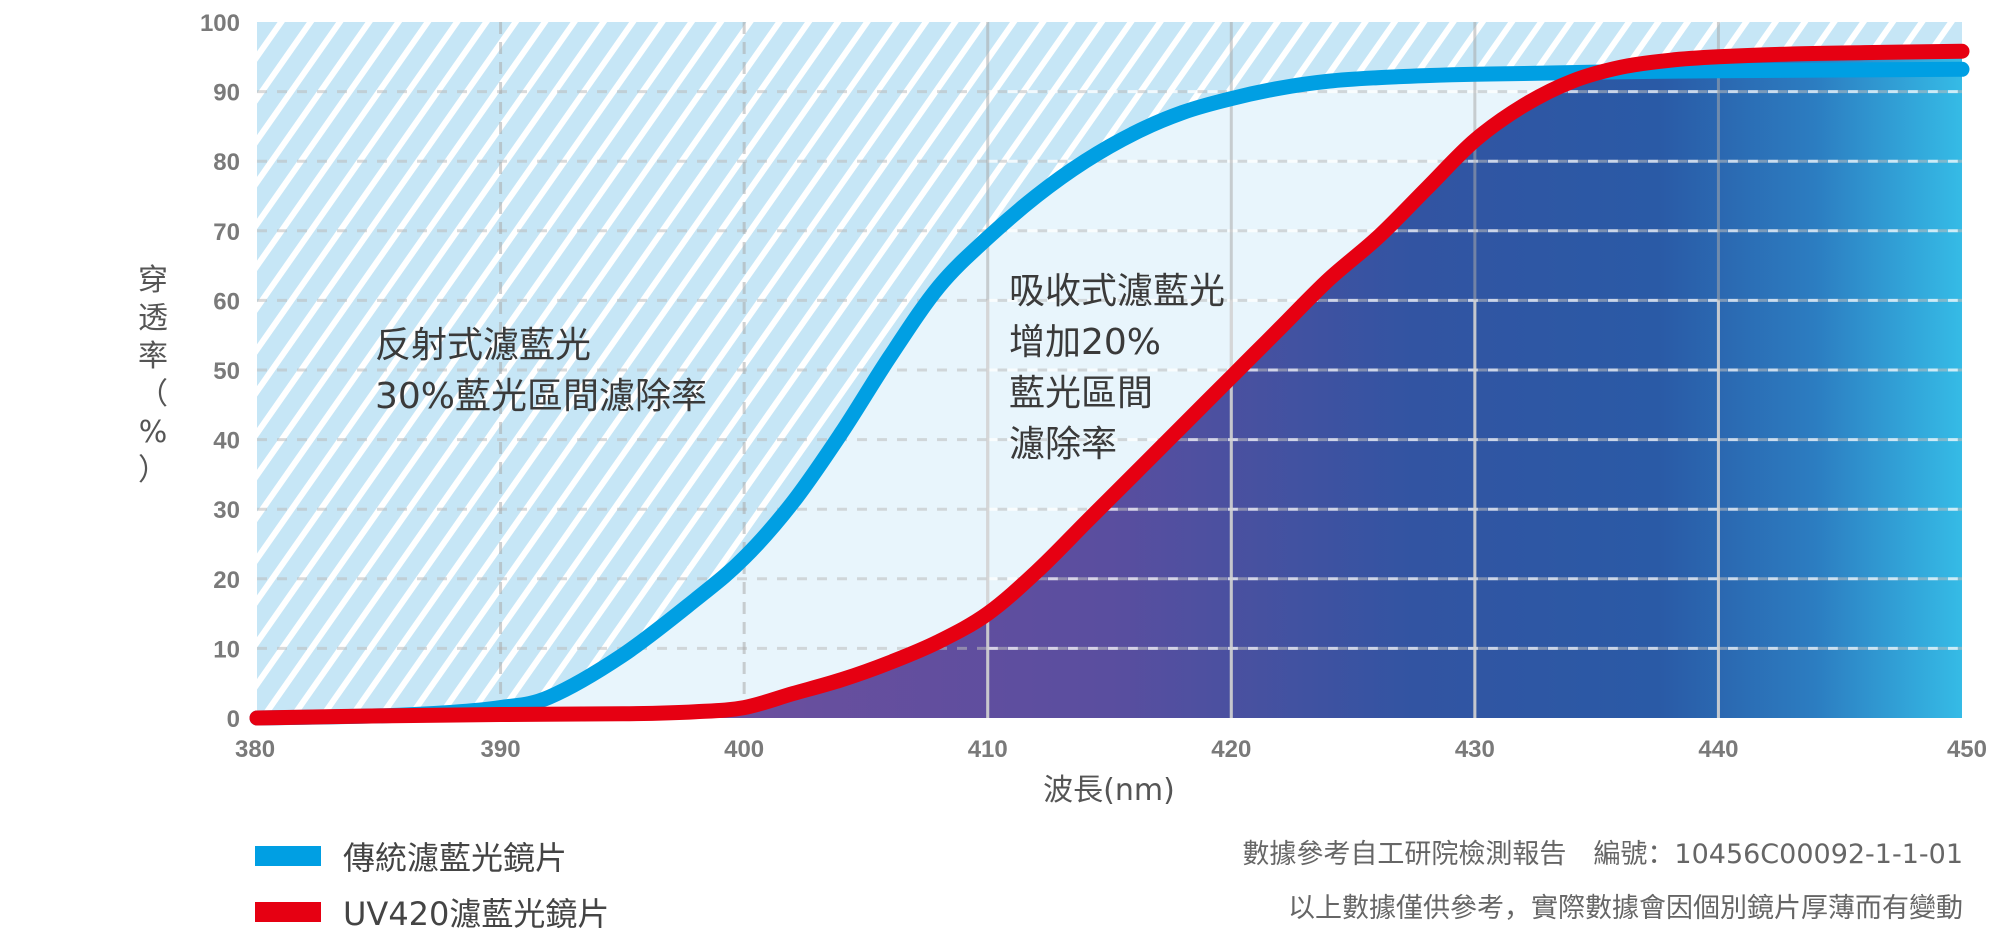  Describe the element at coordinates (1231, 749) in the screenshot. I see `x-tick-label: 420` at that location.